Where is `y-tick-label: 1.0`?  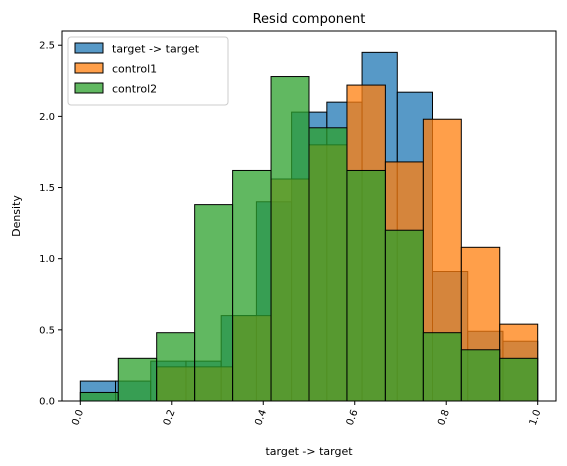
y-tick-label: 1.0 is located at coordinates (47, 259).